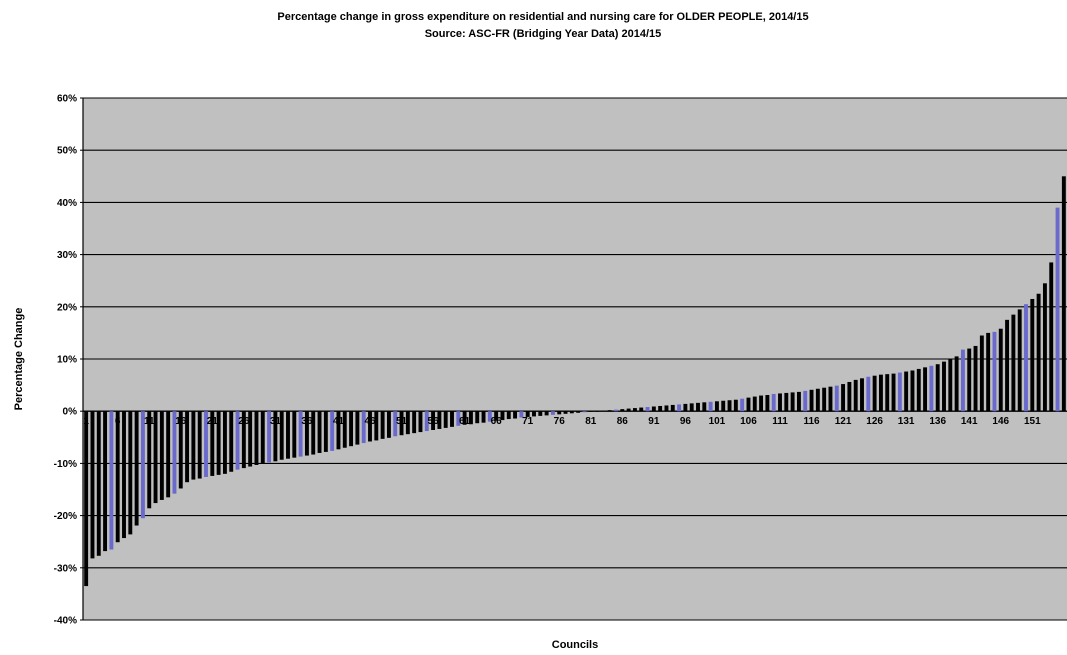 The height and width of the screenshot is (655, 1067). I want to click on x-tick-label: 76, so click(560, 421).